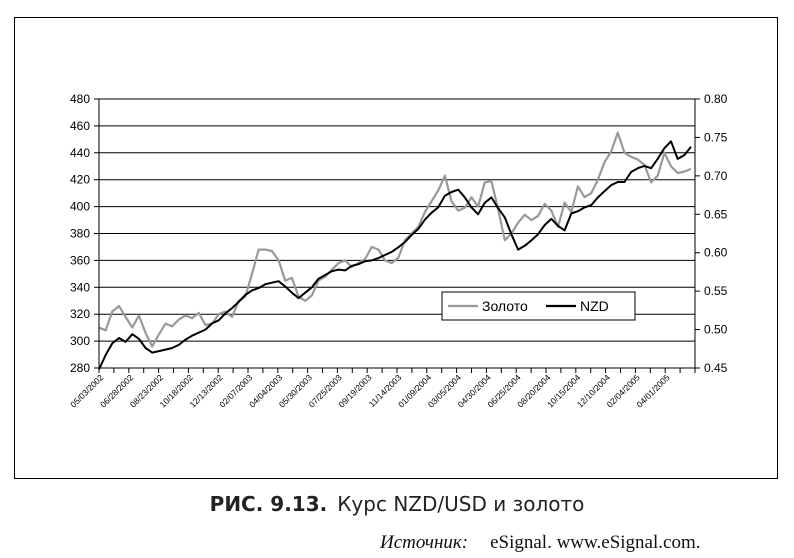 The image size is (794, 558). I want to click on source-line: Источник: eSignal. www.eSignal.com., so click(540, 543).